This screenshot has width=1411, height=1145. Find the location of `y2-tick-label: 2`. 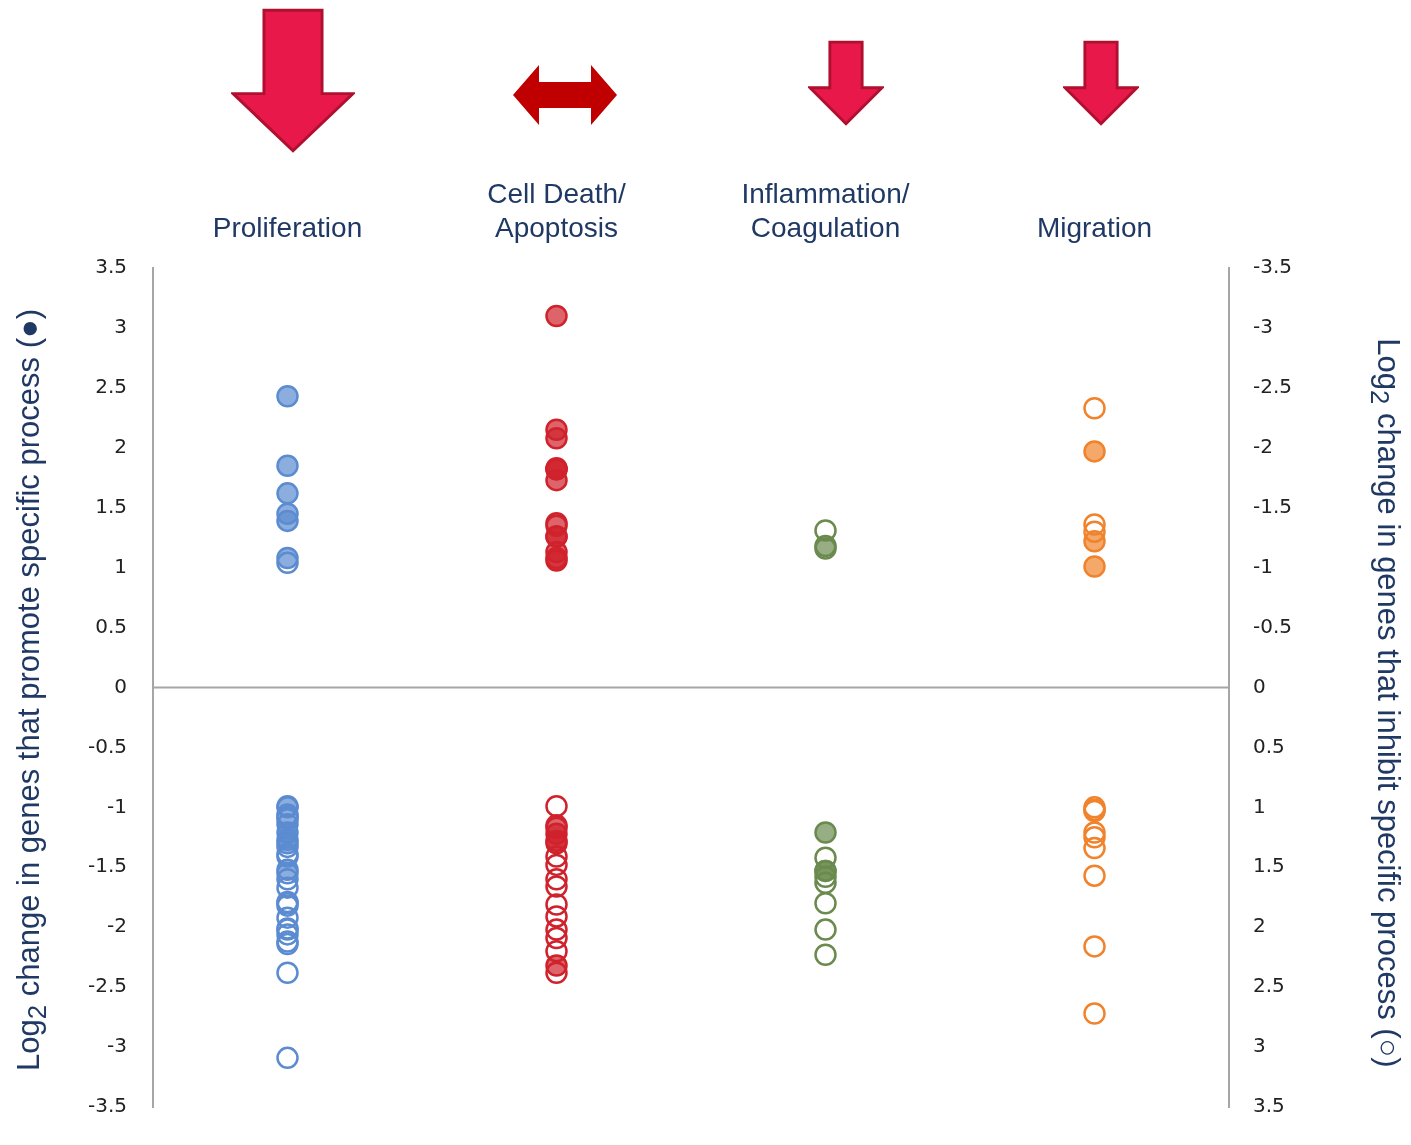

y2-tick-label: 2 is located at coordinates (1259, 925).